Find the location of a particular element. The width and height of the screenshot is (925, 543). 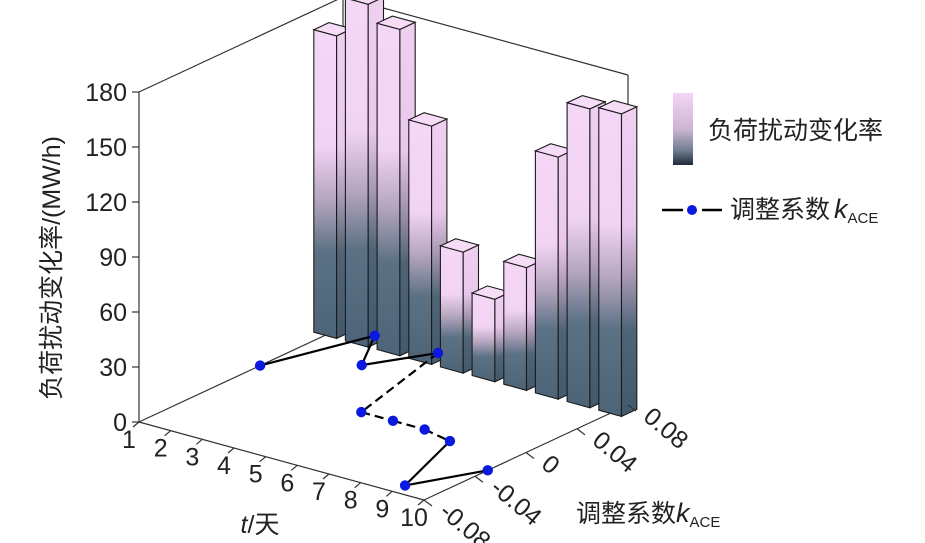

z-axis-title: 负荷扰动变化率/(MW/h) is located at coordinates (52, 268).